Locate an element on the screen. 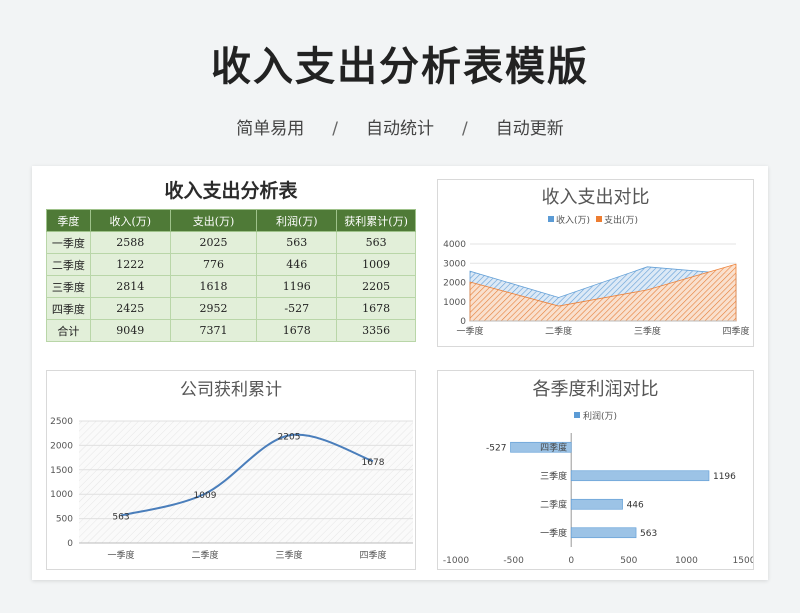  legend-label: 利润(万) is located at coordinates (600, 416).